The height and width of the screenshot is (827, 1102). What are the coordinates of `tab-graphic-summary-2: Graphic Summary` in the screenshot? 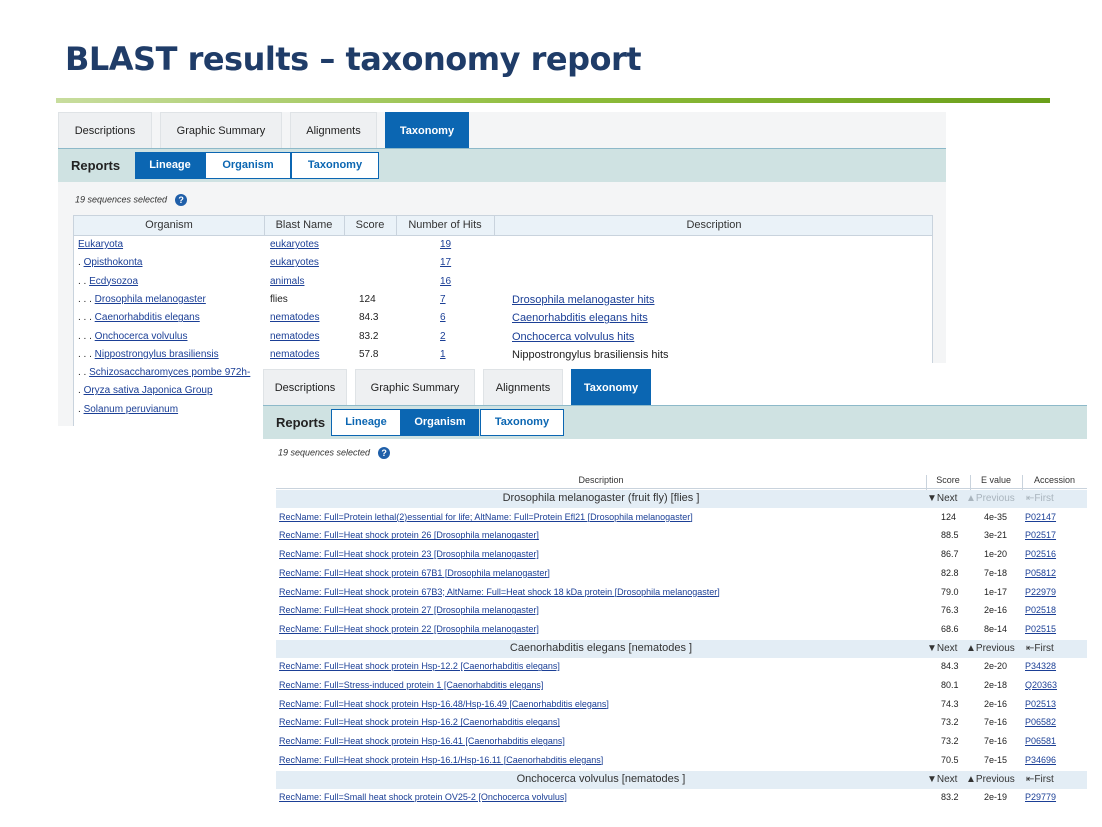 It's located at (415, 387).